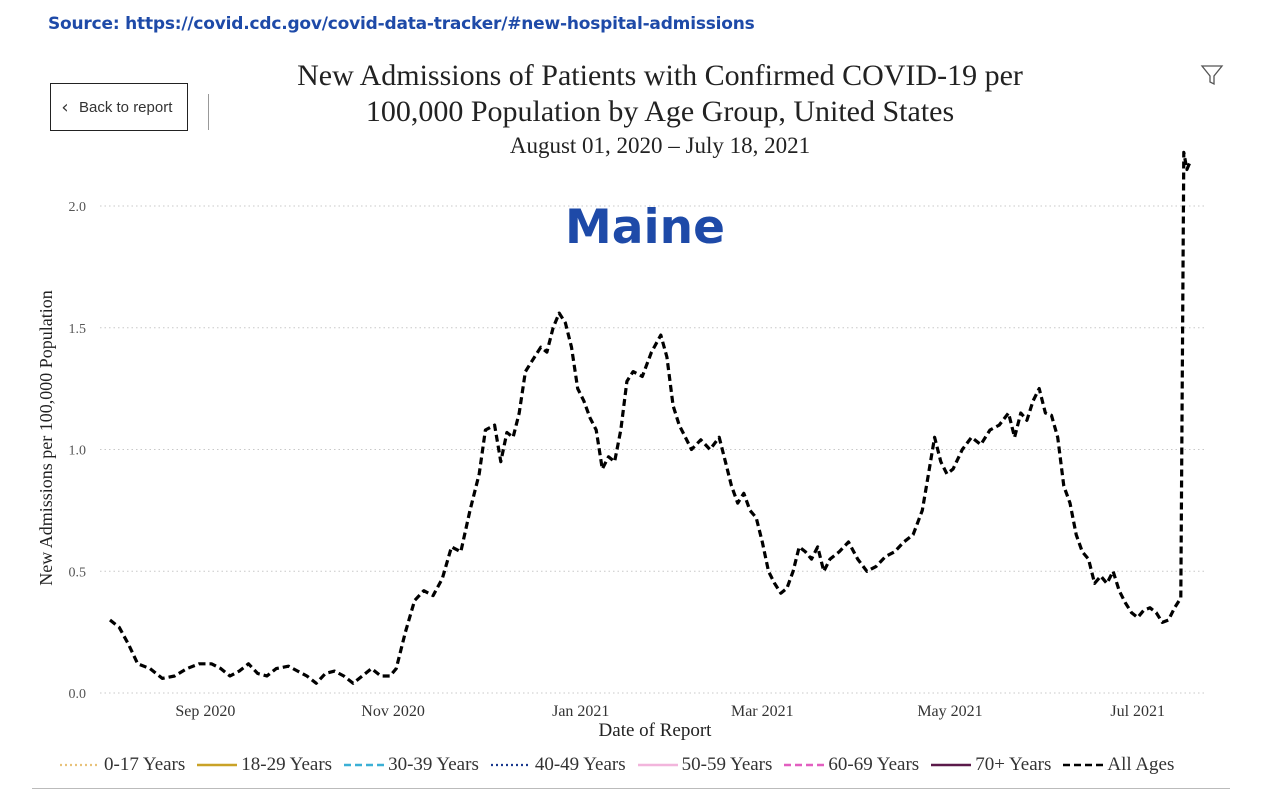 This screenshot has width=1280, height=792. What do you see at coordinates (645, 227) in the screenshot?
I see `state-label: Maine` at bounding box center [645, 227].